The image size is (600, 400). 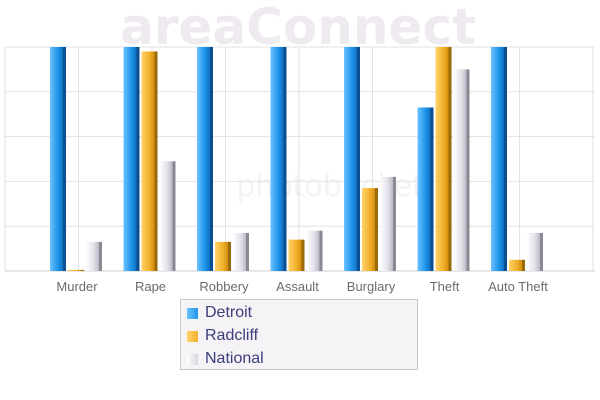 What do you see at coordinates (82, 270) in the screenshot?
I see `bar-shade-radcliff-murder` at bounding box center [82, 270].